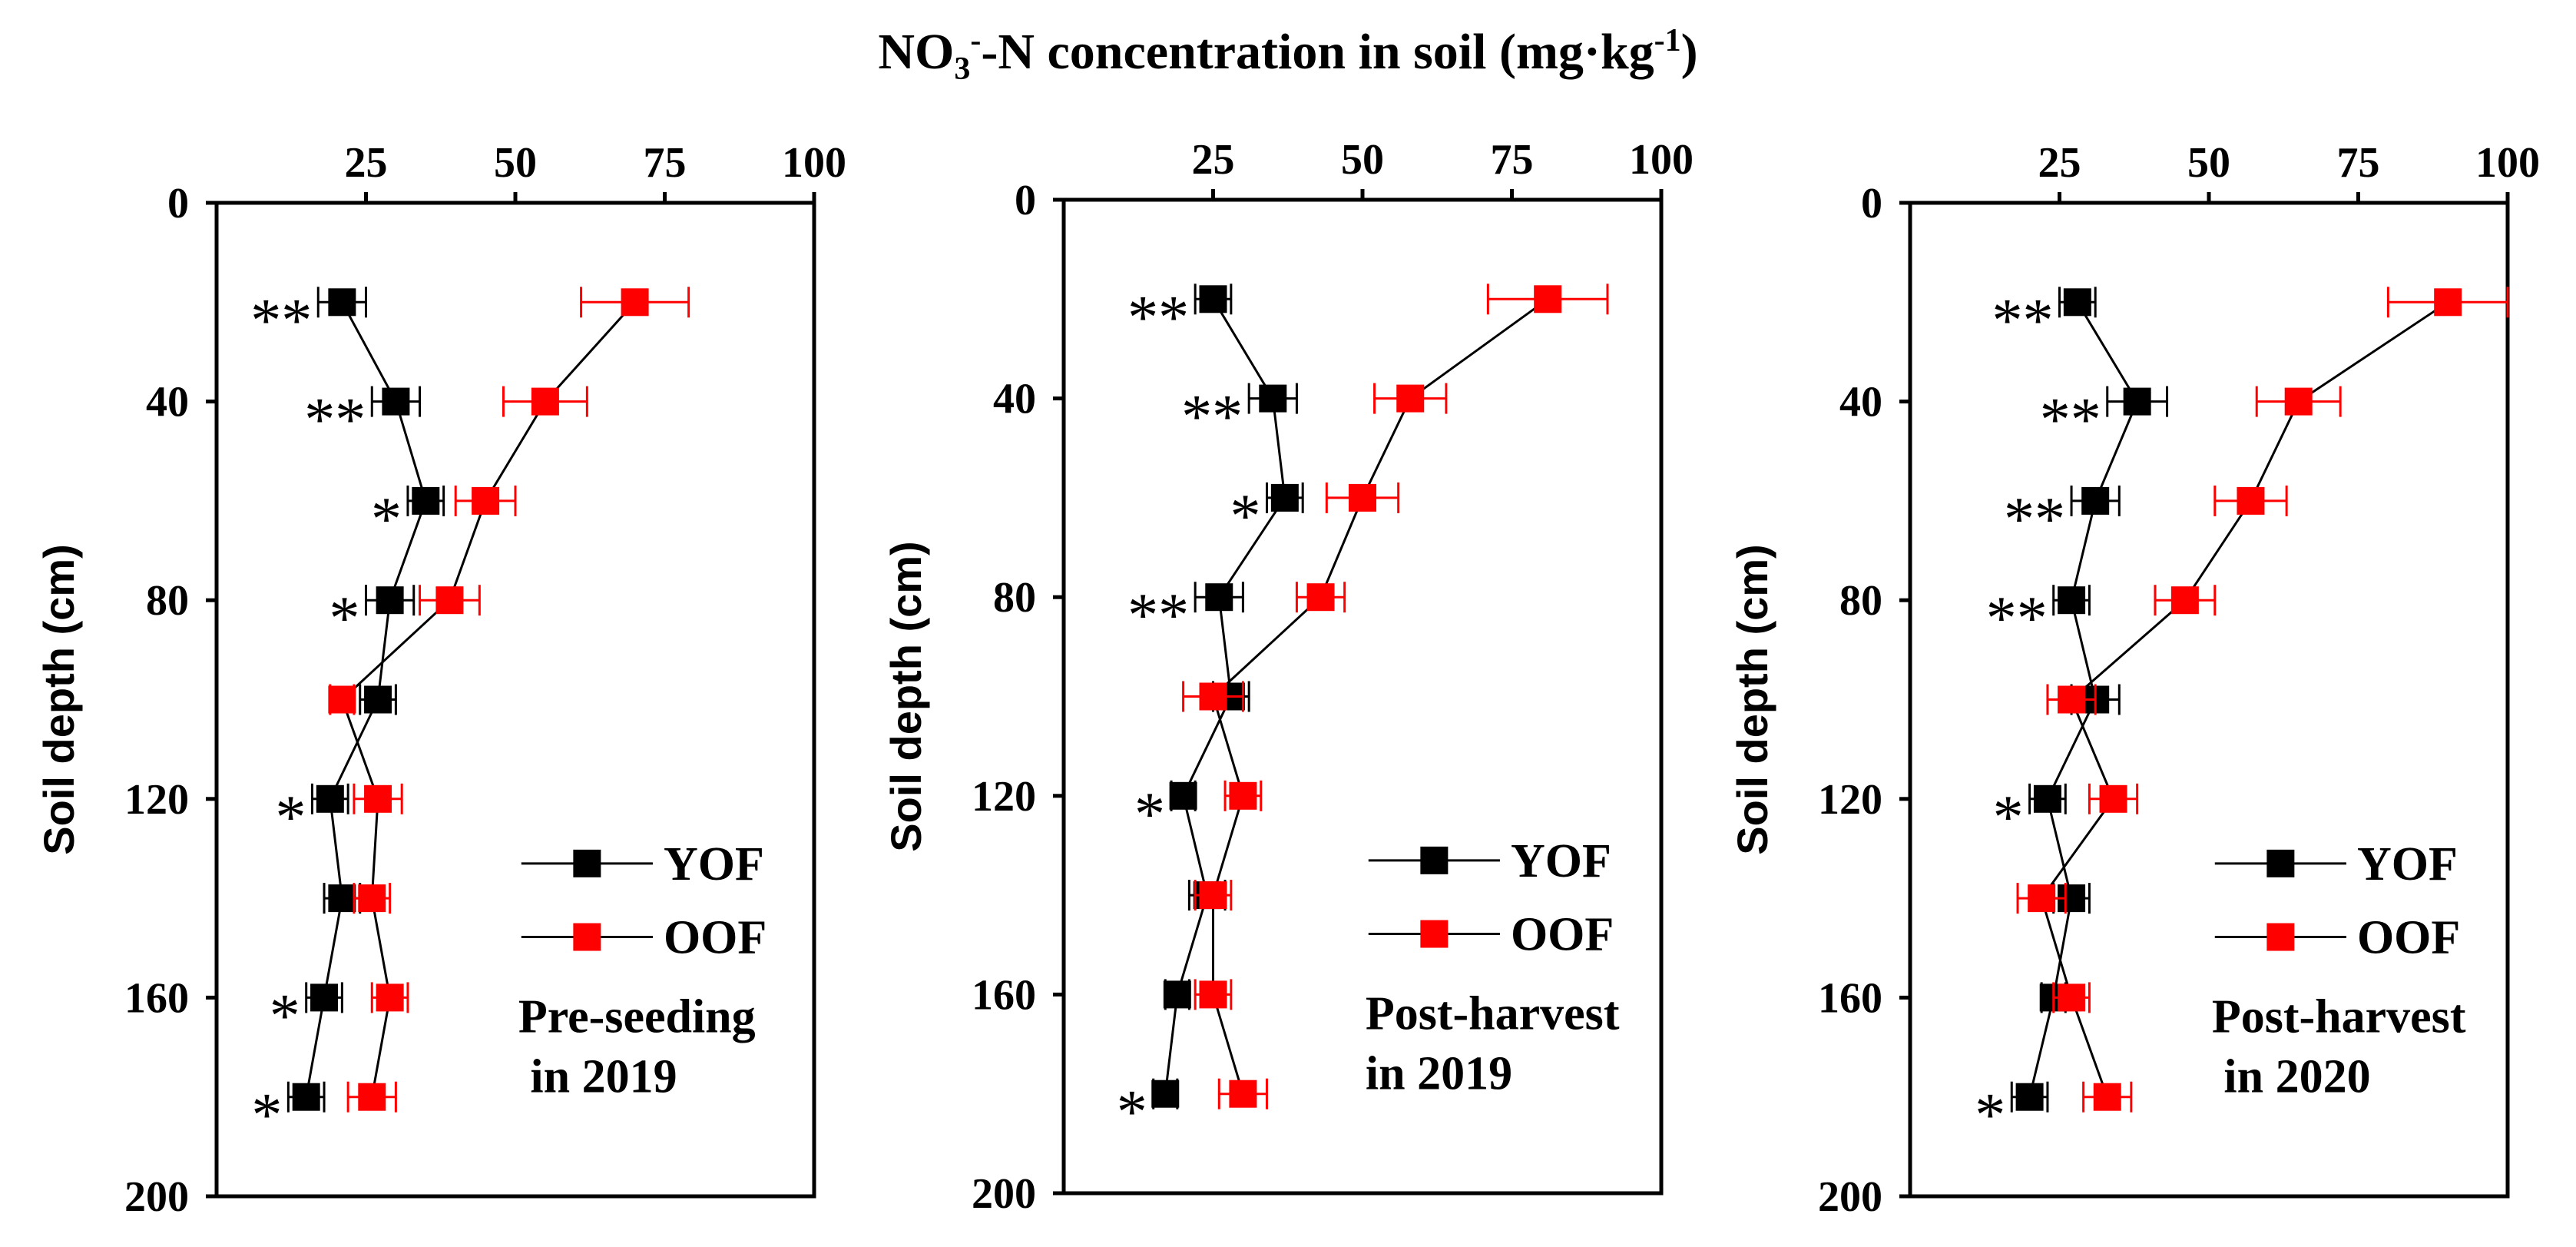  What do you see at coordinates (1380, 697) in the screenshot?
I see `series-line` at bounding box center [1380, 697].